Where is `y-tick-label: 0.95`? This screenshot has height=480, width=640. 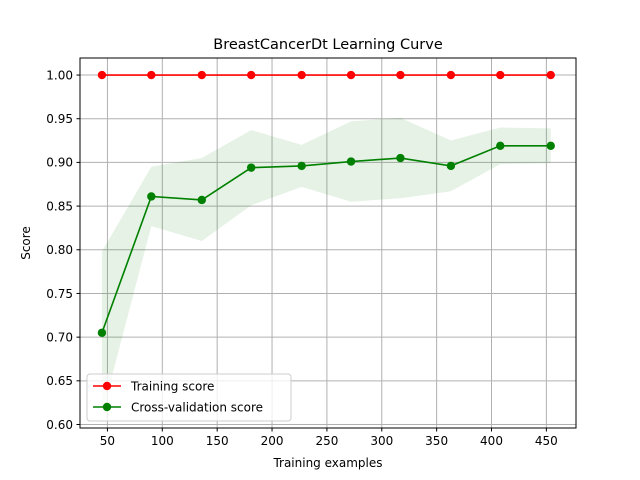 y-tick-label: 0.95 is located at coordinates (59, 119).